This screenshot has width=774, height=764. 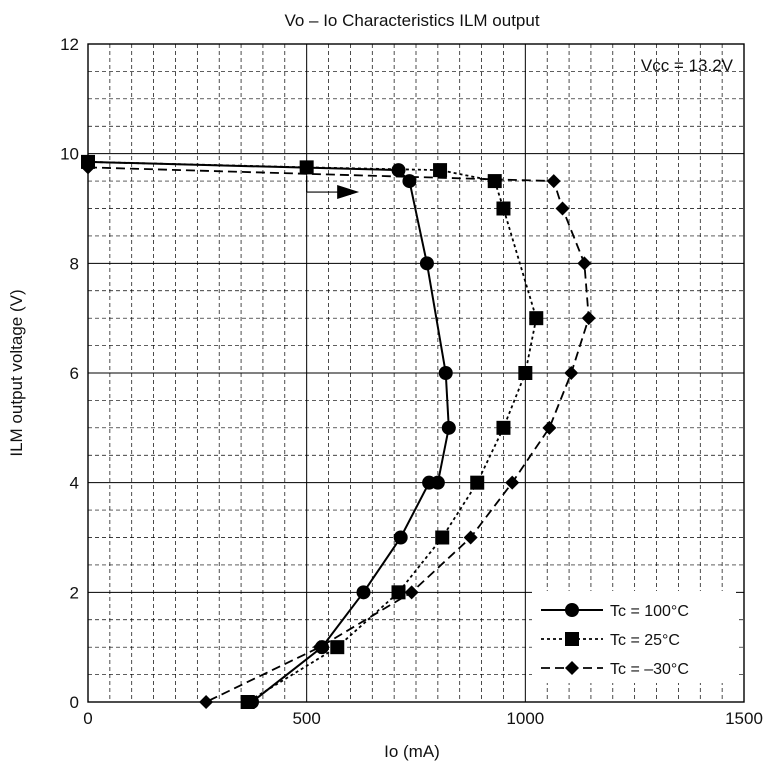 What do you see at coordinates (74, 373) in the screenshot?
I see `y-tick-label: 6` at bounding box center [74, 373].